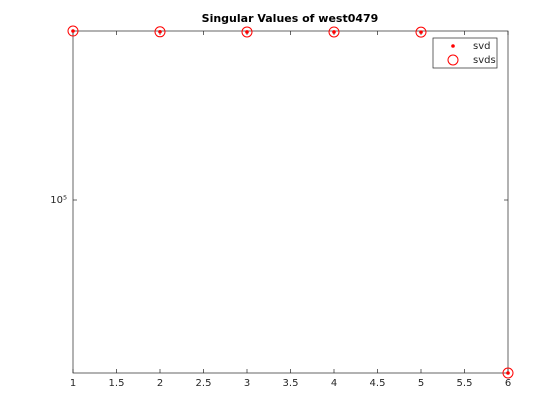 Image resolution: width=560 pixels, height=420 pixels. I want to click on legend-box, so click(465, 53).